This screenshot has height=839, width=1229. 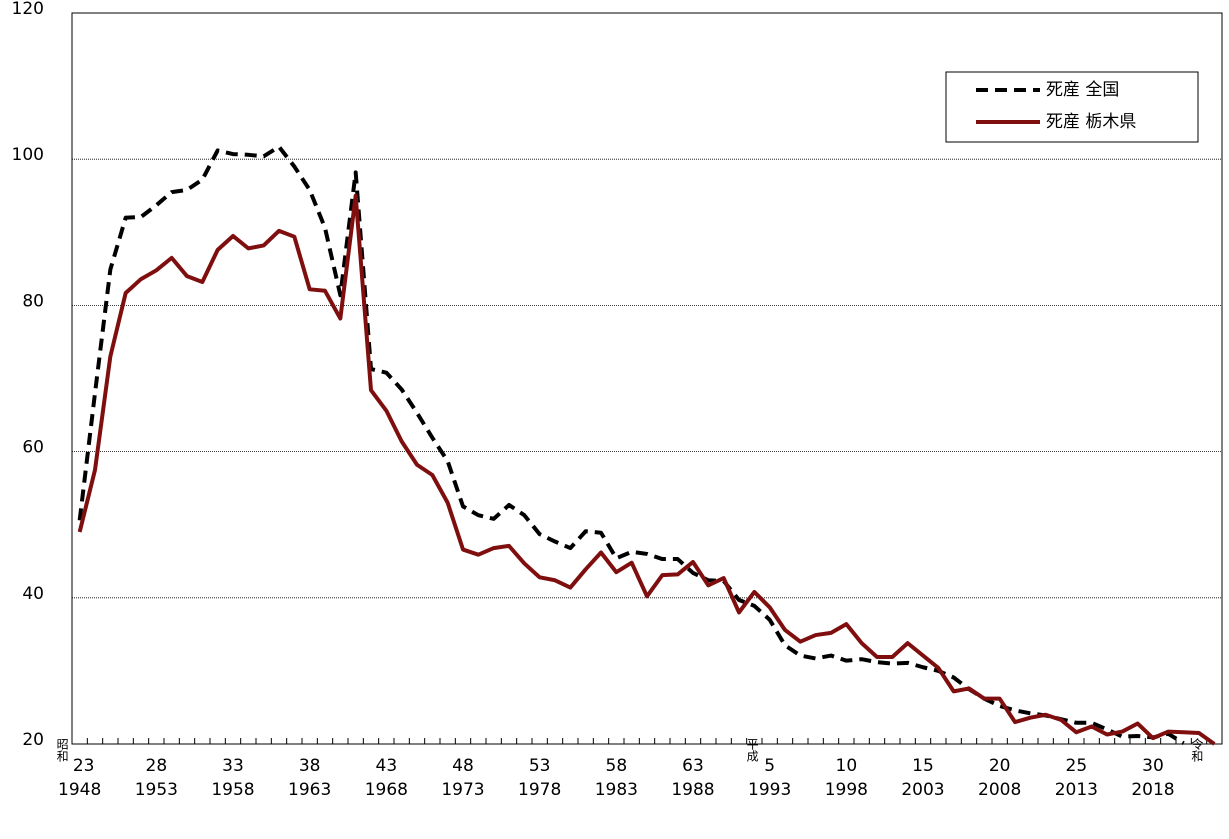 What do you see at coordinates (692, 790) in the screenshot?
I see `x-tick-label: 1988` at bounding box center [692, 790].